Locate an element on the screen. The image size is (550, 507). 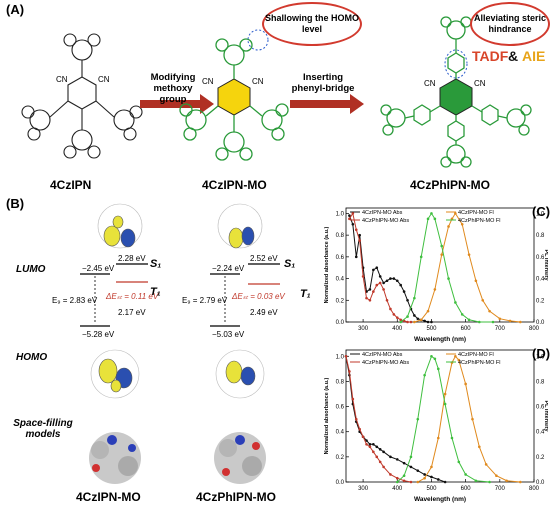
compound-name-1: 4CzIPN is located at coordinates (71, 185).